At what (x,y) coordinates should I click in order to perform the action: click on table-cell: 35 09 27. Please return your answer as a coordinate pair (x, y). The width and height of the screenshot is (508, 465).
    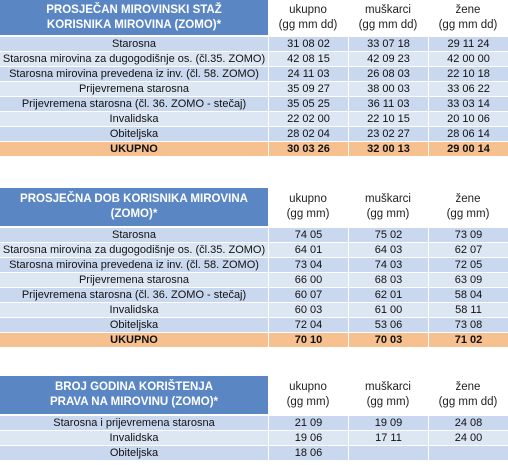
    Looking at the image, I should click on (308, 89).